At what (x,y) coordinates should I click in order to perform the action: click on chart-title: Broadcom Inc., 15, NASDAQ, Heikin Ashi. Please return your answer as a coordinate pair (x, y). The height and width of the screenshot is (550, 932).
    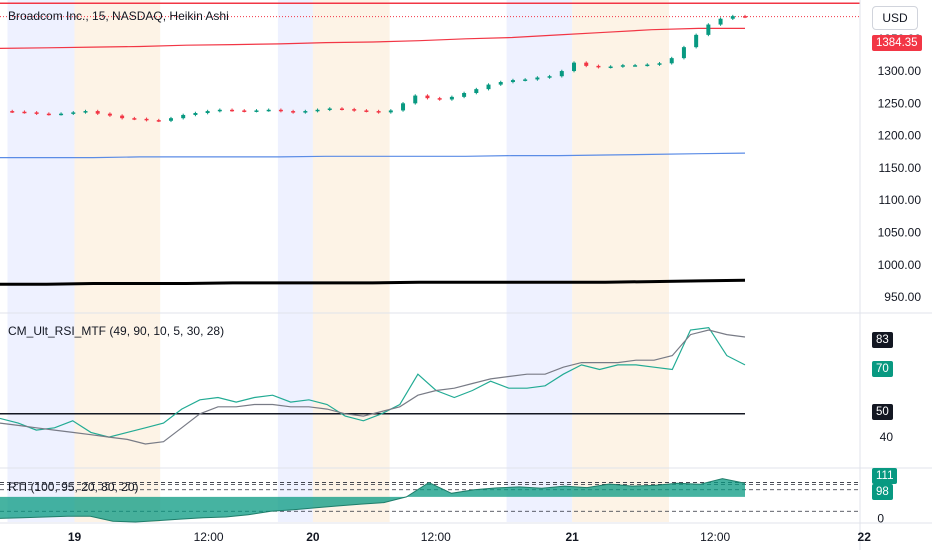
    Looking at the image, I should click on (118, 16).